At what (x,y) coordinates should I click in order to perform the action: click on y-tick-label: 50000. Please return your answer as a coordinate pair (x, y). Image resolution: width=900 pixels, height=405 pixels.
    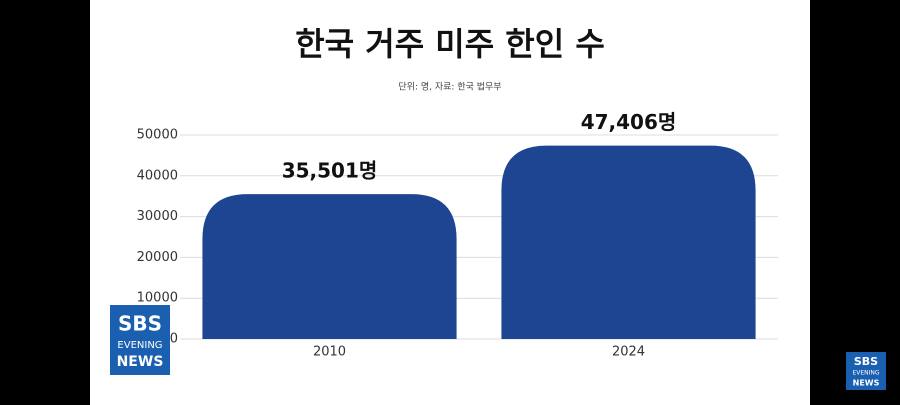
    Looking at the image, I should click on (157, 135).